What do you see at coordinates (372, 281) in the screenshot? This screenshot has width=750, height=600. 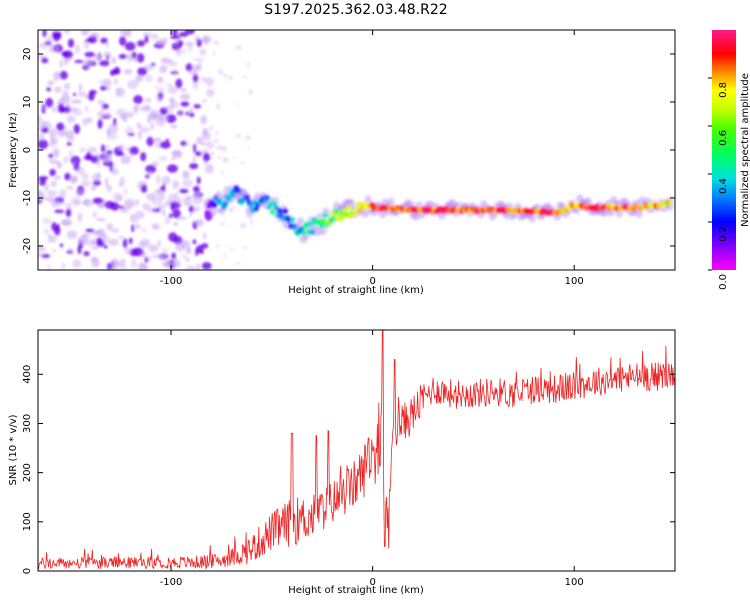 I see `x-tick-label: 0` at bounding box center [372, 281].